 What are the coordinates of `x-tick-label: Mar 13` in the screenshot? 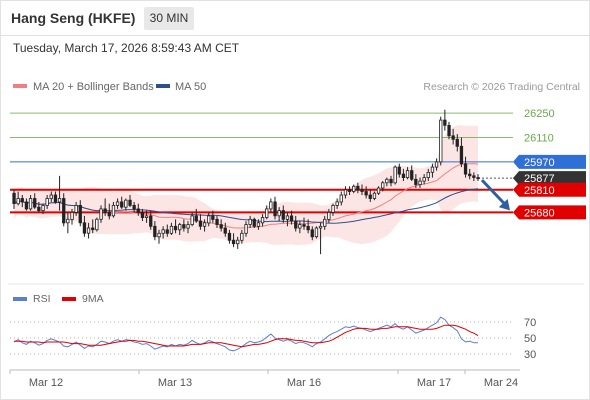 It's located at (175, 383).